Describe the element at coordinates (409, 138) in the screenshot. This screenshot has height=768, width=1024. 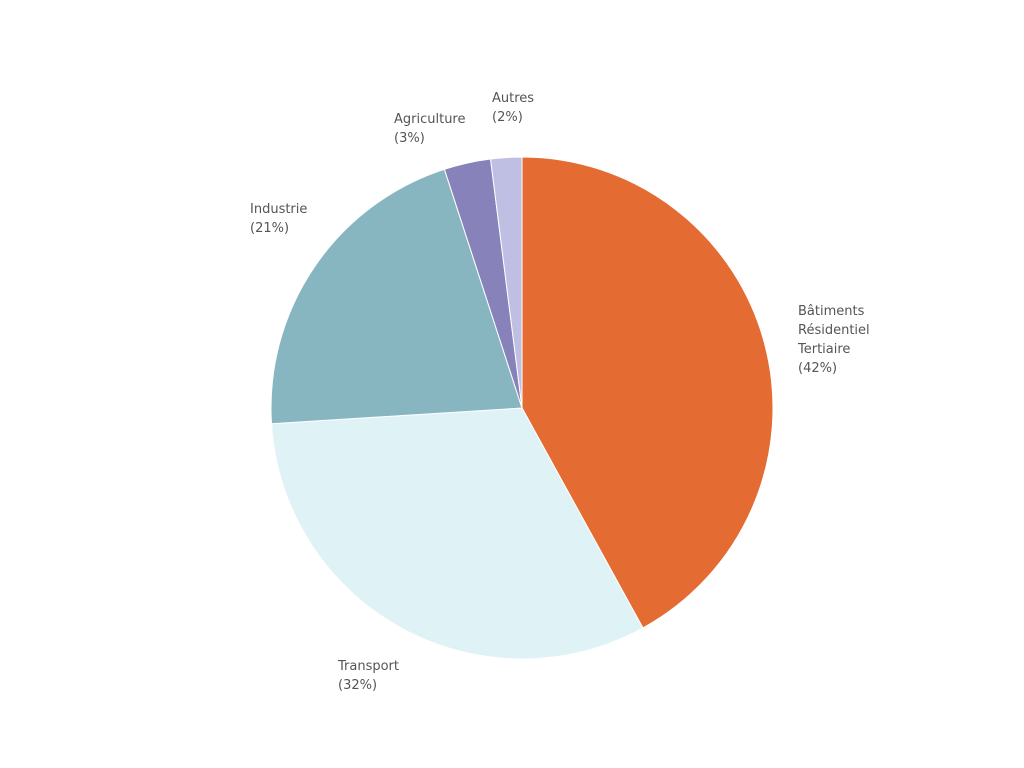
I see `value-label: (3%)` at that location.